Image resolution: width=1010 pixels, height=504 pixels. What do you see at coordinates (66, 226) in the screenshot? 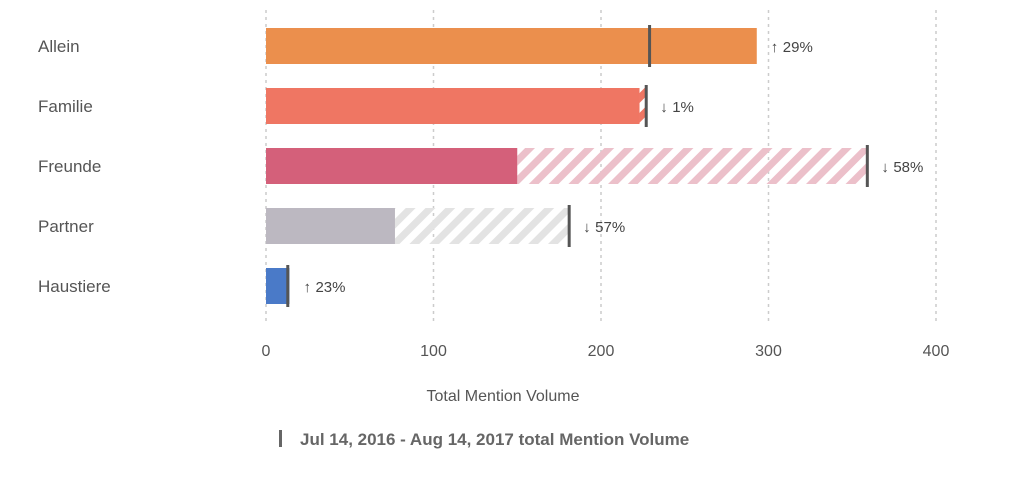
I see `category-label: Partner` at bounding box center [66, 226].